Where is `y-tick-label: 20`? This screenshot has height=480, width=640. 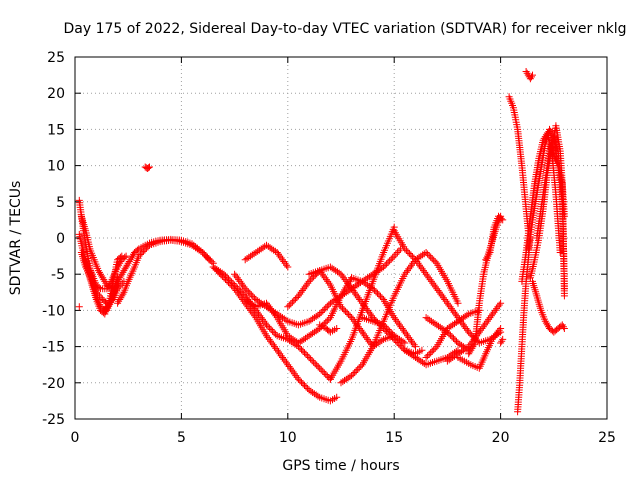
y-tick-label: 20 is located at coordinates (56, 94).